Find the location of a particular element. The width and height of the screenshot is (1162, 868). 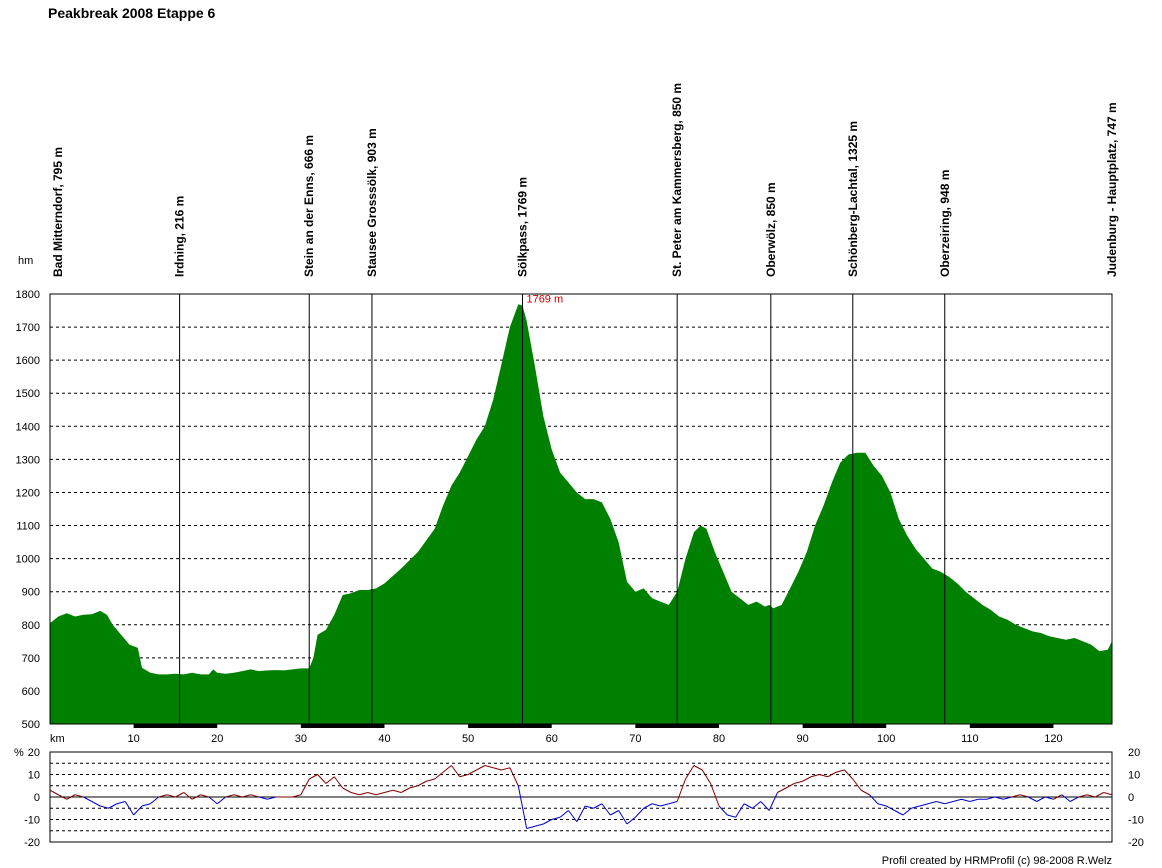

waypoint-label: Sölkpass, 1769 m is located at coordinates (522, 227).